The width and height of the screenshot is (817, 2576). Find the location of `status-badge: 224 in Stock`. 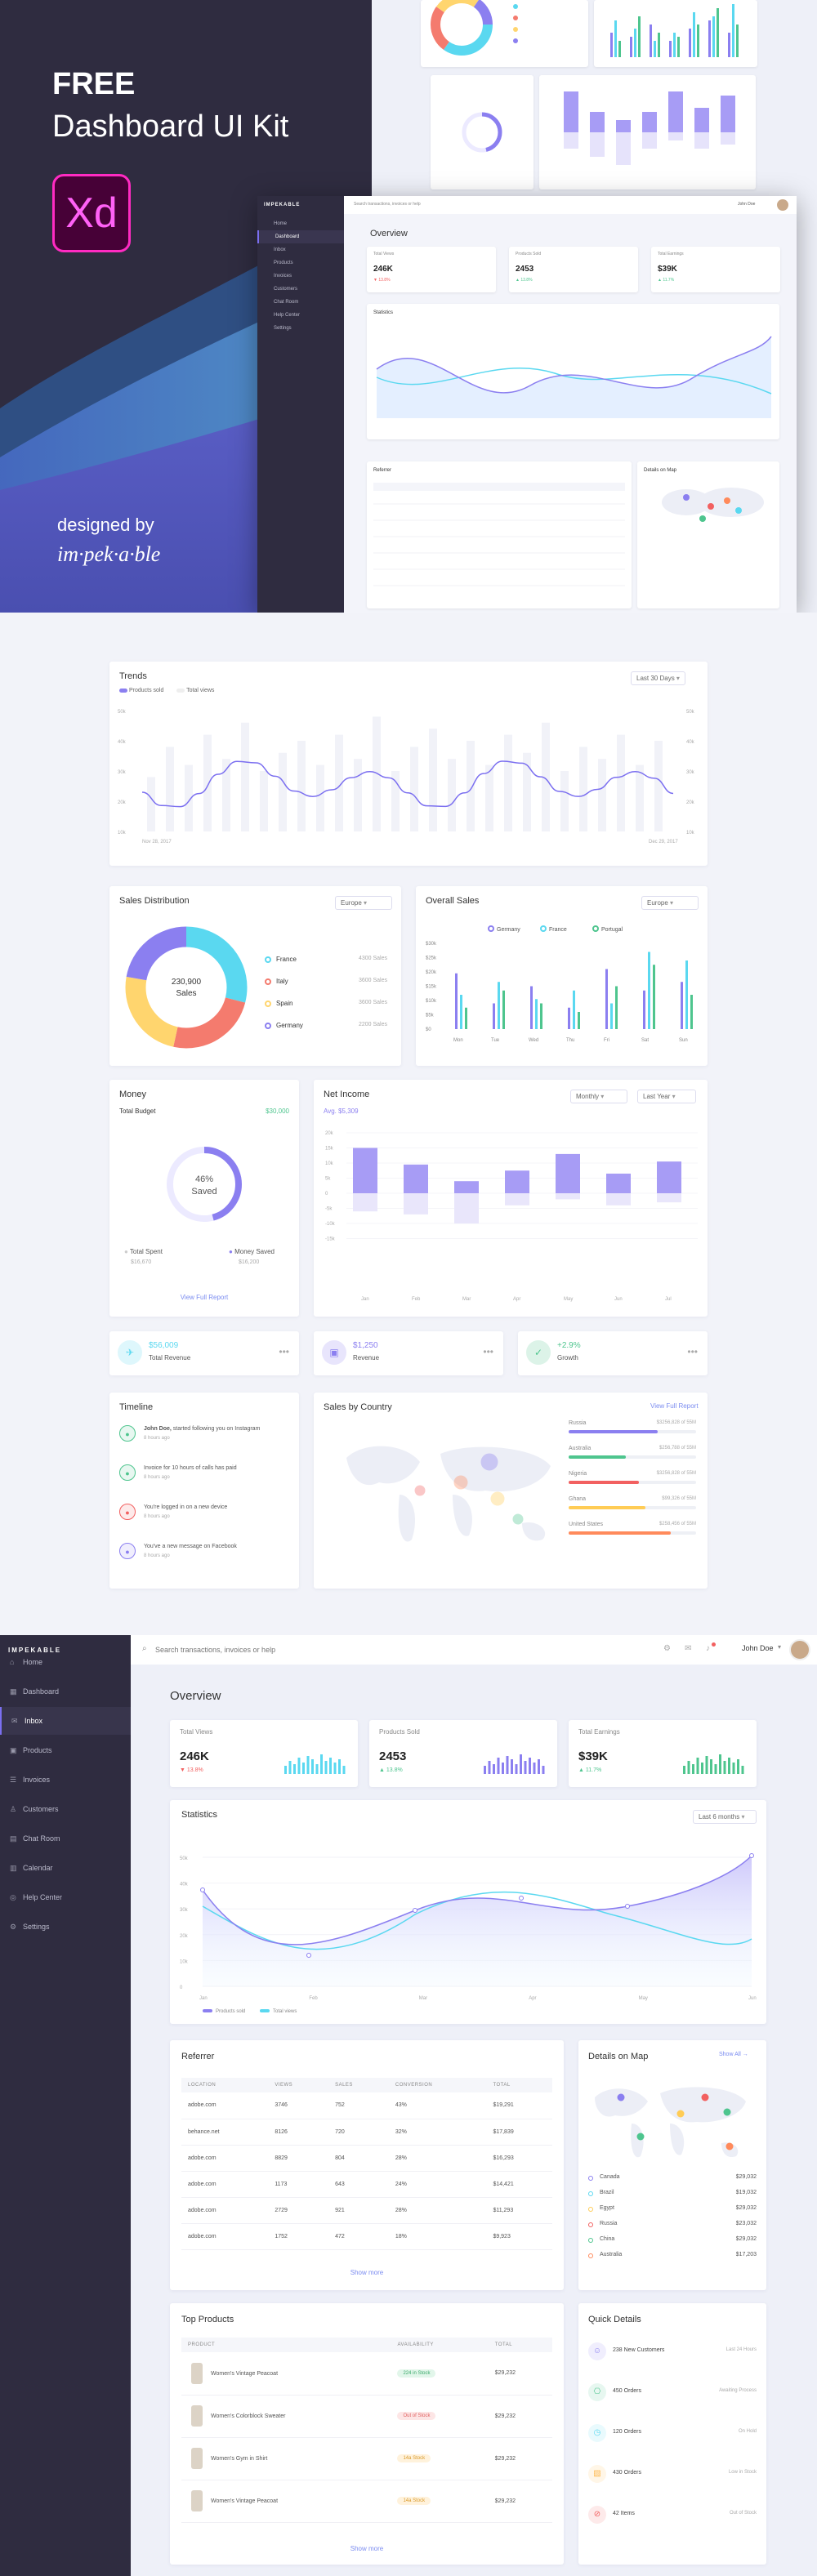

status-badge: 224 in Stock is located at coordinates (416, 2373).